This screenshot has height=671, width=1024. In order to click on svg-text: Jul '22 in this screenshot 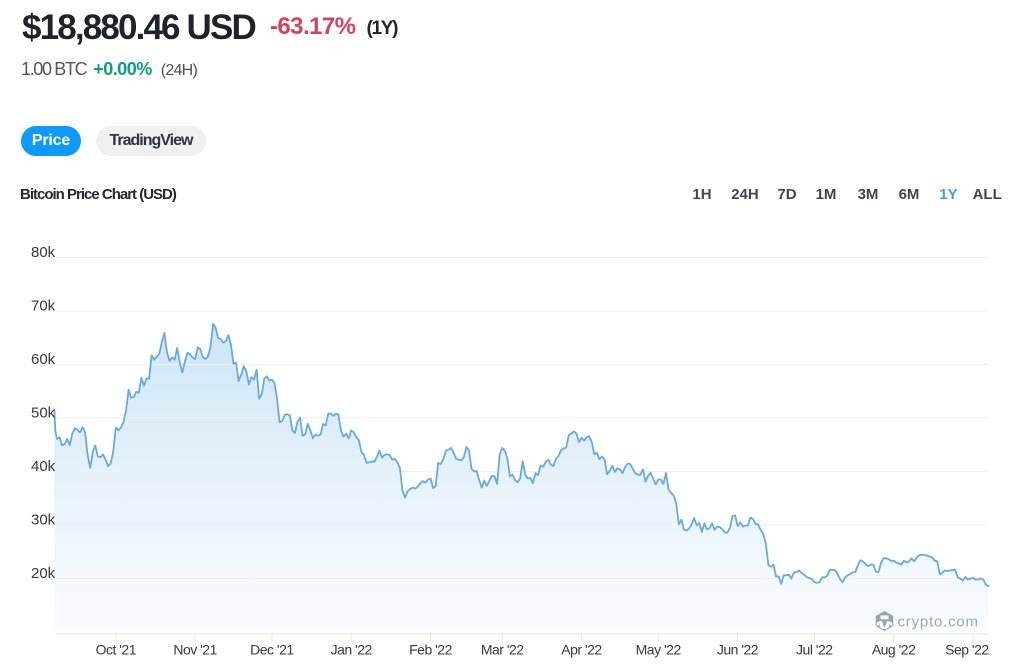, I will do `click(814, 650)`.